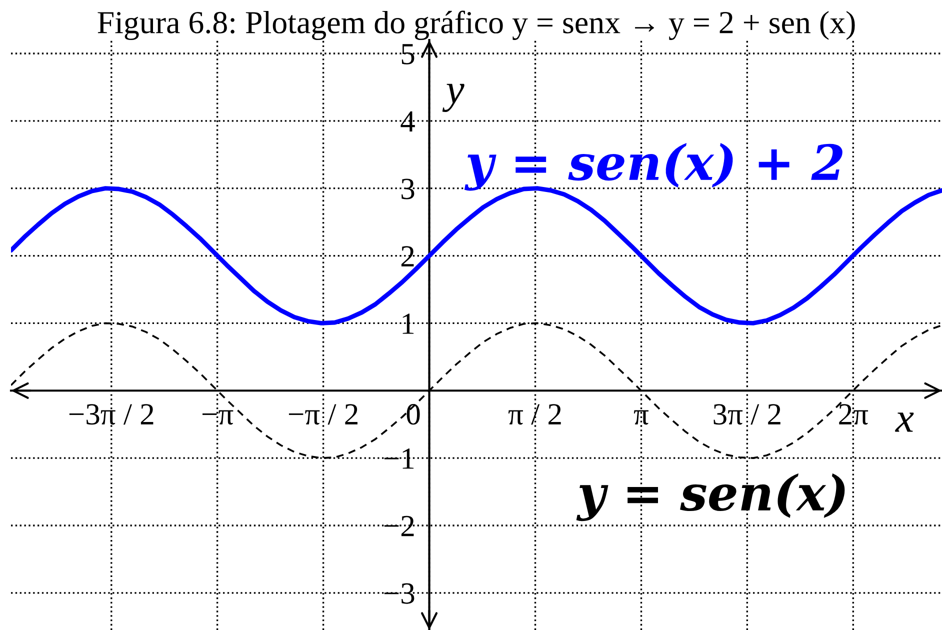 The height and width of the screenshot is (630, 942). Describe the element at coordinates (476, 25) in the screenshot. I see `chart-title: Figura 6.8: Plotagem do gráfico y = senx → y = 2 + sen (x)` at that location.